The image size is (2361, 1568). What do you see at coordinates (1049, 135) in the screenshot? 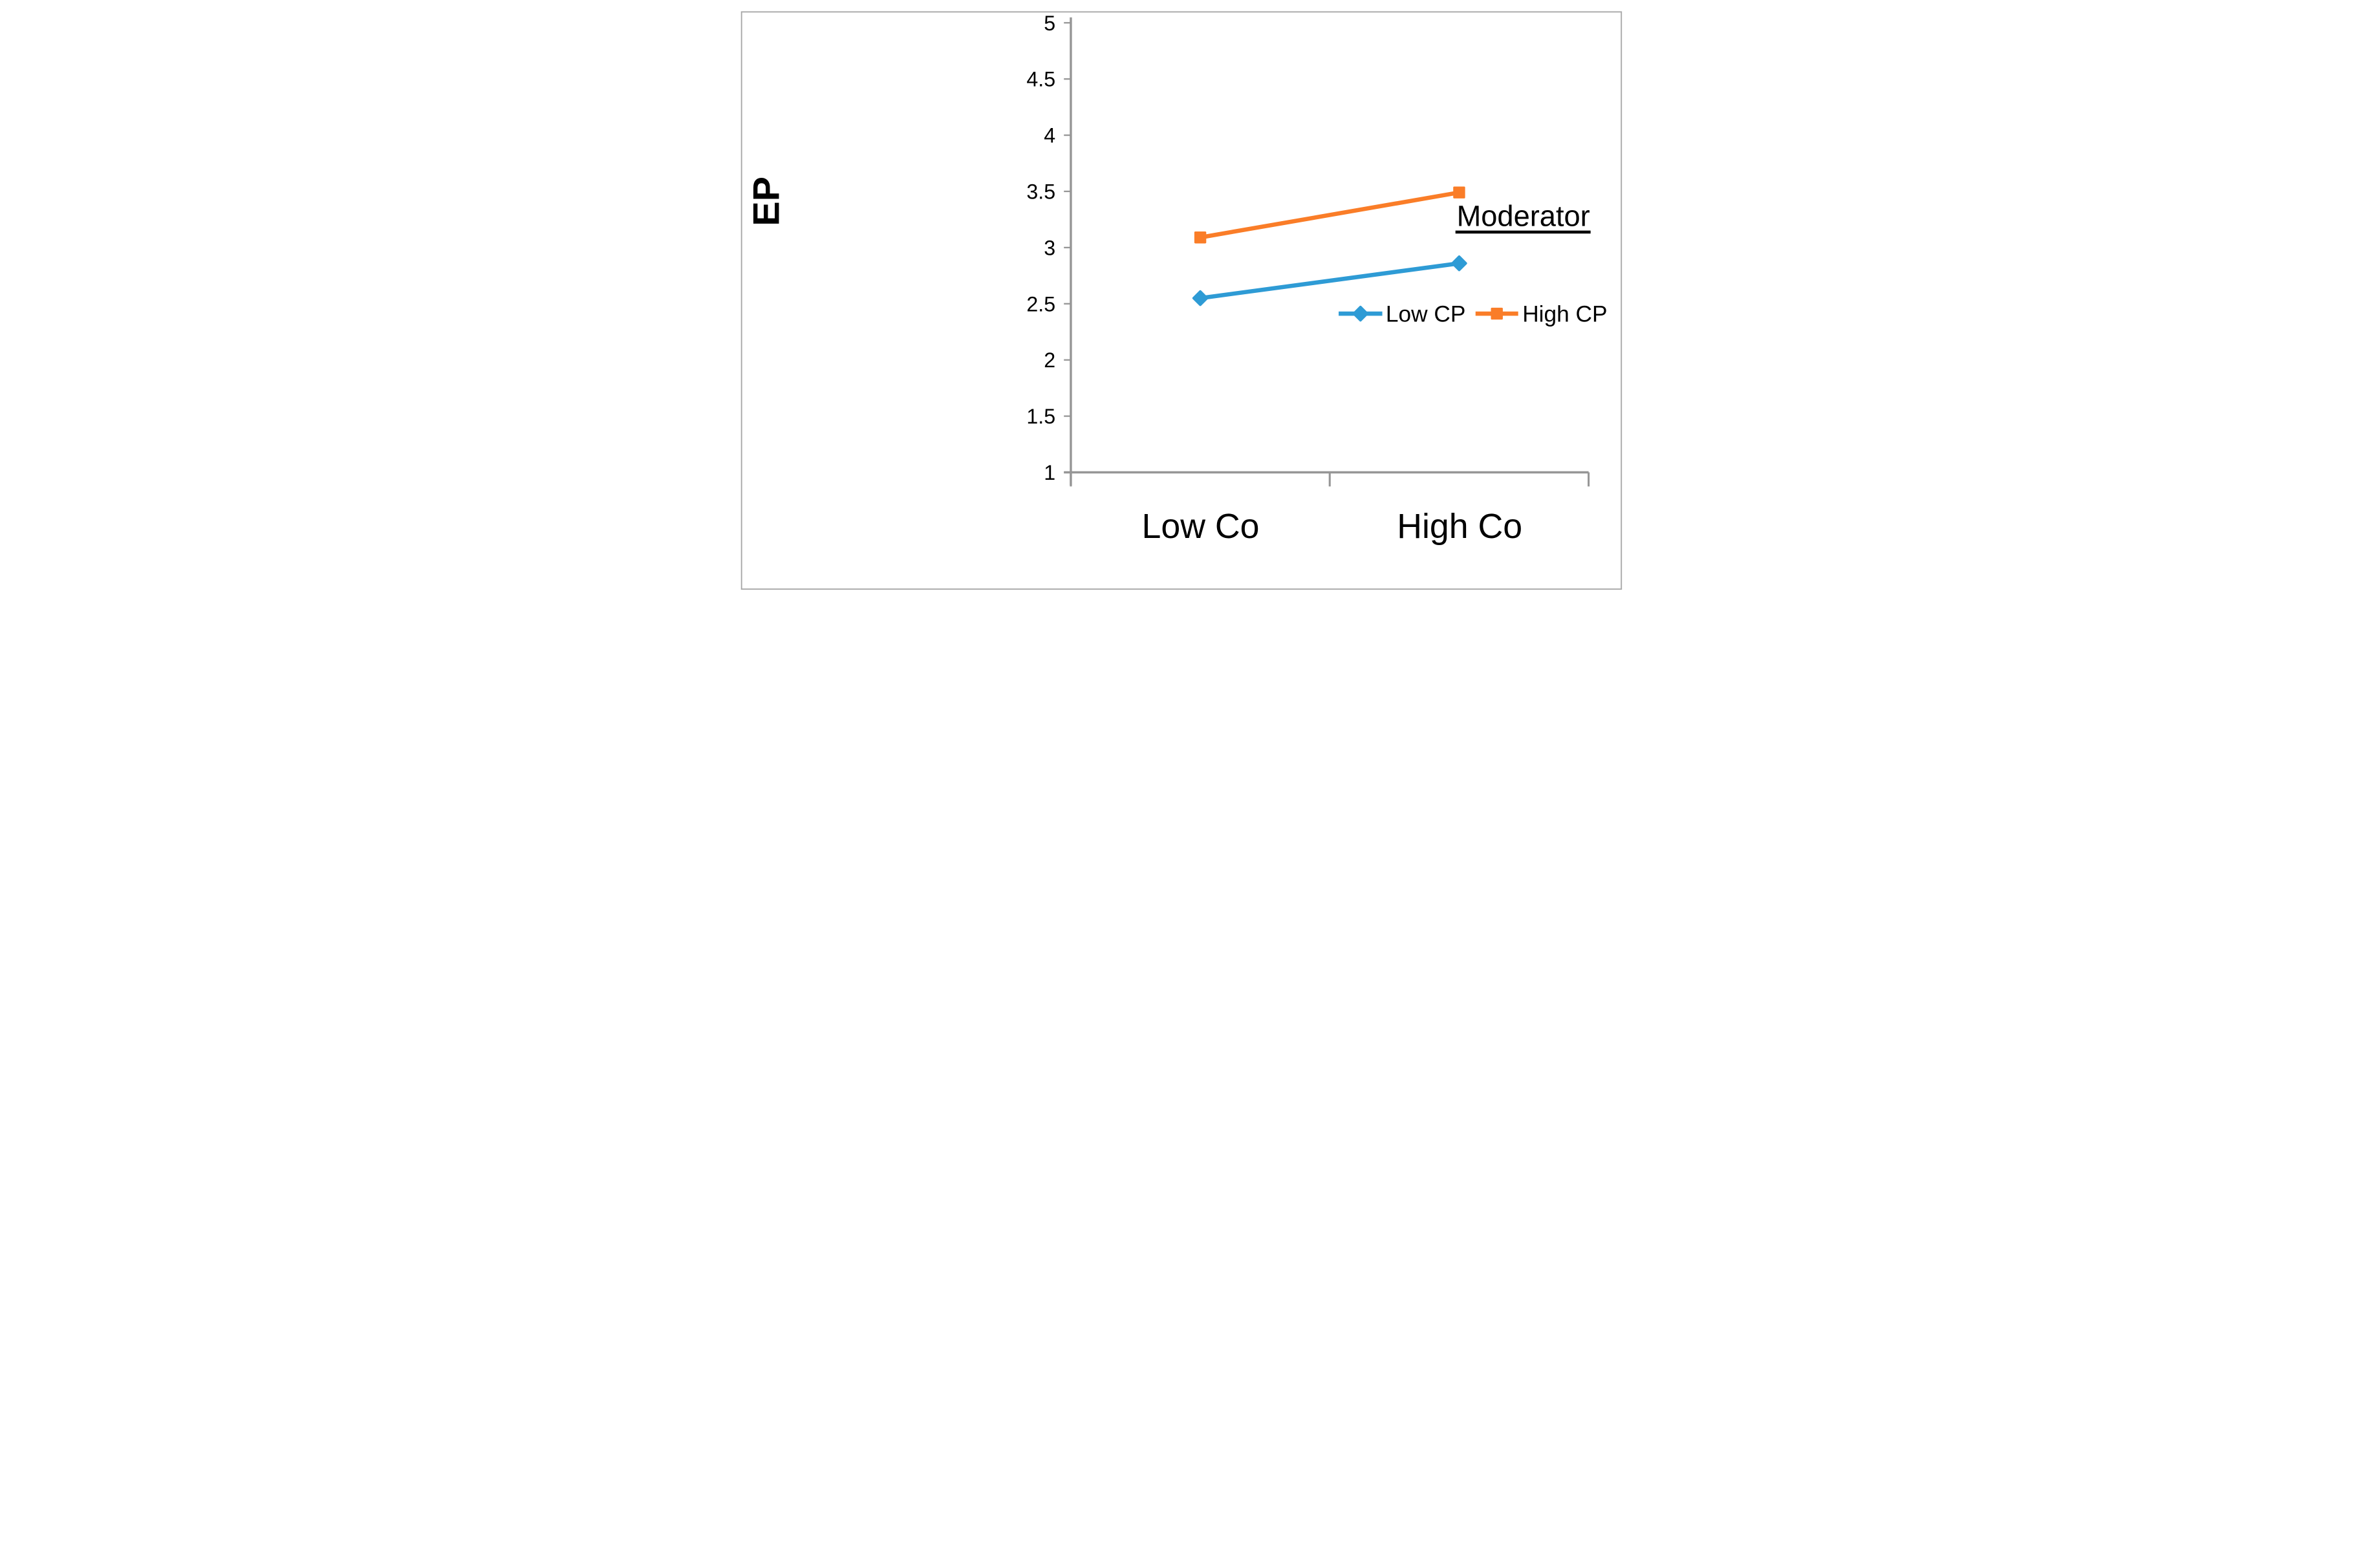
I see `y-tick-label: 4` at bounding box center [1049, 135].